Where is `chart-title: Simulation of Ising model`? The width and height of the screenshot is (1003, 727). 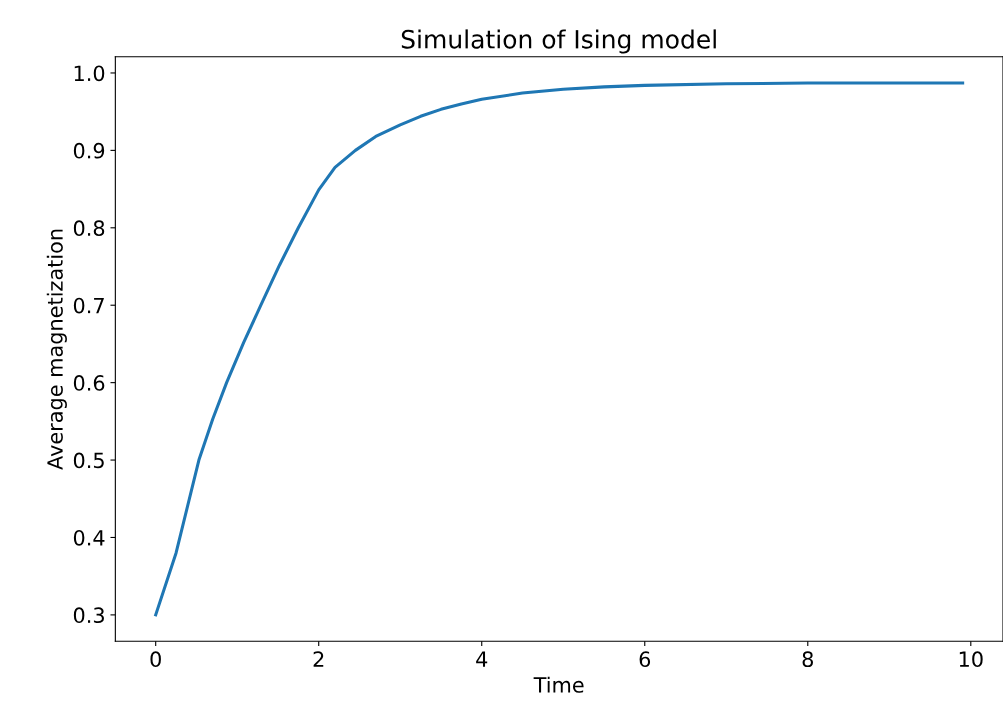 chart-title: Simulation of Ising model is located at coordinates (558, 41).